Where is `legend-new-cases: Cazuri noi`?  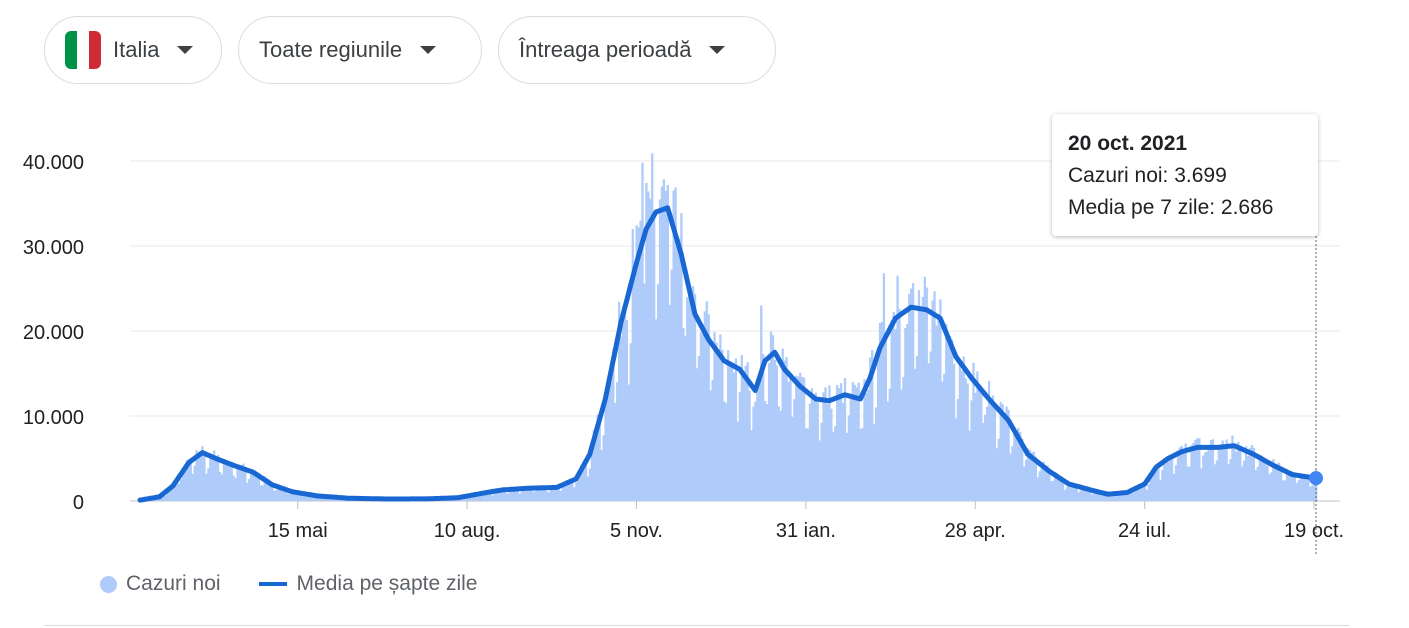 legend-new-cases: Cazuri noi is located at coordinates (173, 583).